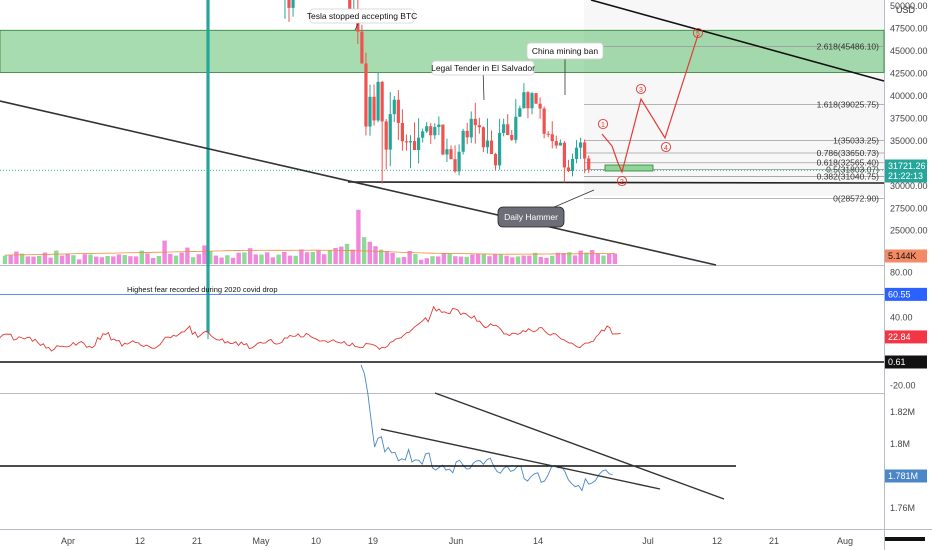 This screenshot has height=550, width=932. I want to click on volume-ma-line, so click(309, 252).